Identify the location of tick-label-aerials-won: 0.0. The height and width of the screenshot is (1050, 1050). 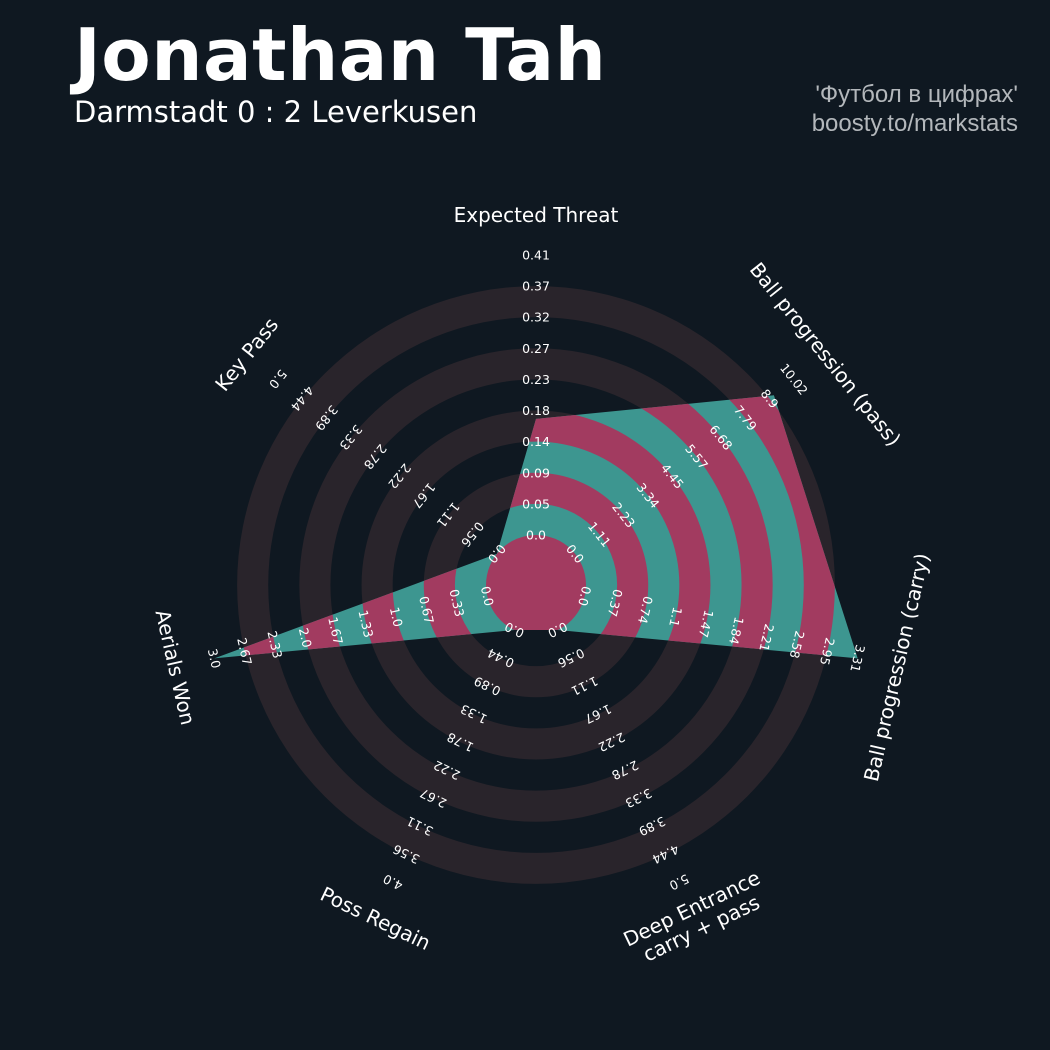
(487, 596).